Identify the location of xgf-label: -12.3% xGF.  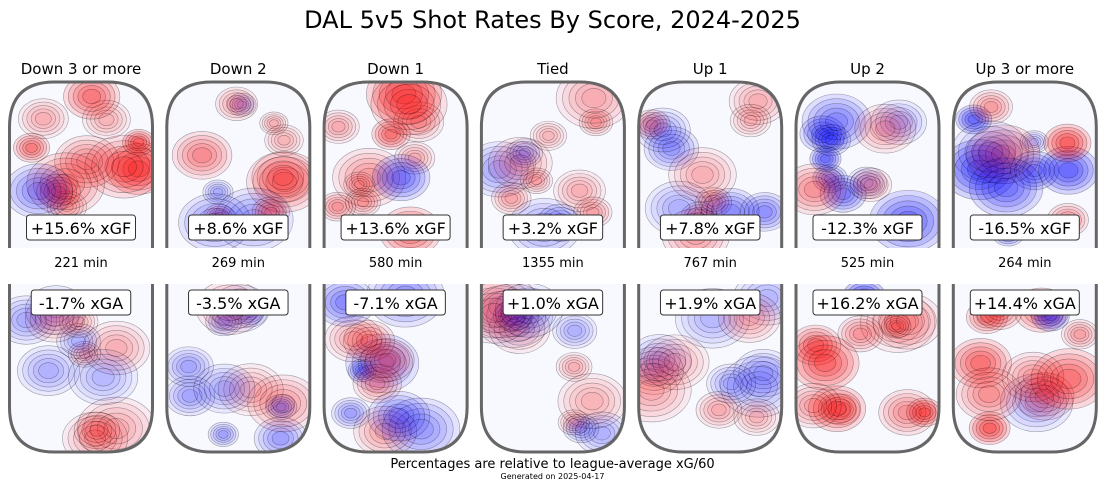
(867, 228).